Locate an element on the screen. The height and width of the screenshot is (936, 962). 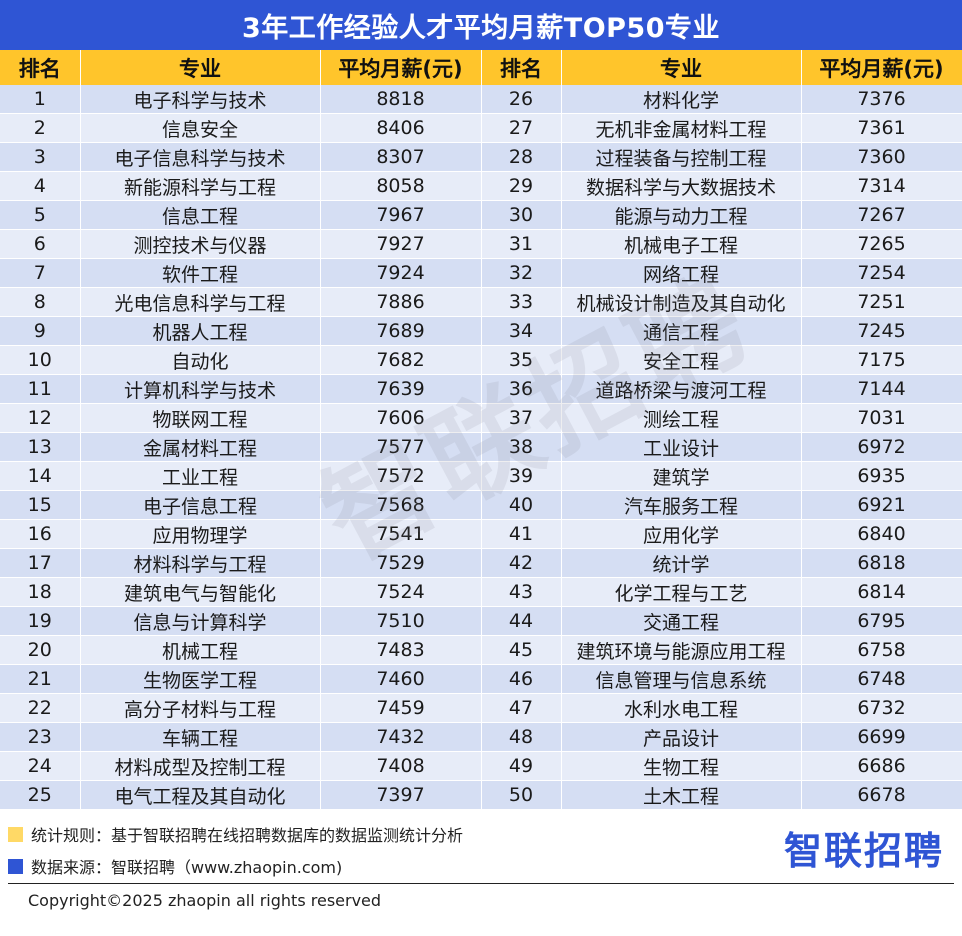
left-rank-cell: 19 is located at coordinates (40, 621).